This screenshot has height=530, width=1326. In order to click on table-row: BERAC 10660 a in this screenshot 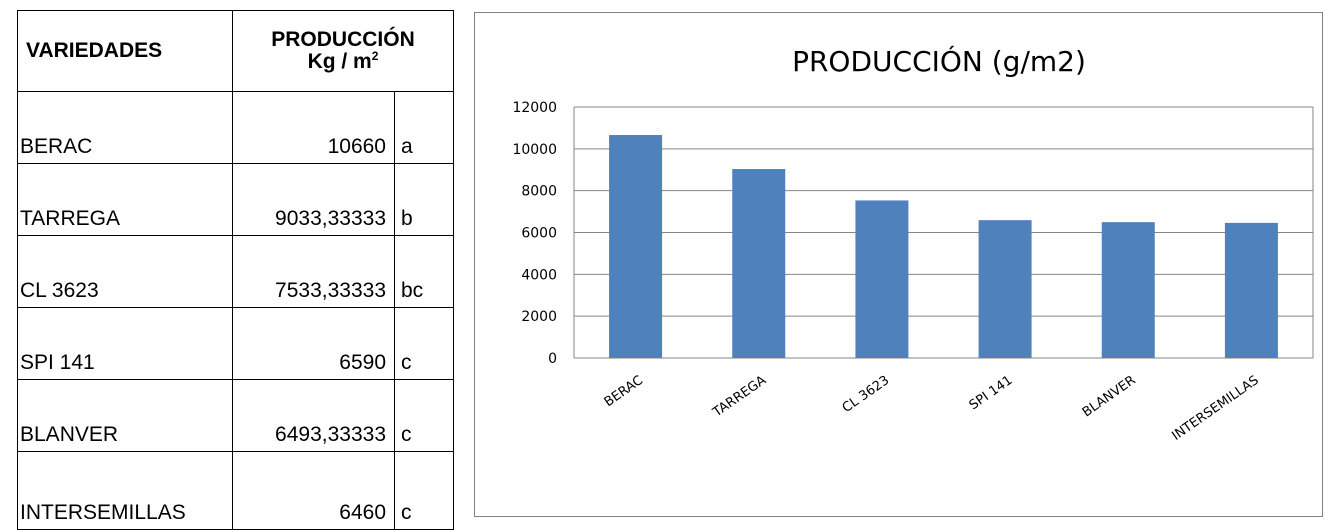, I will do `click(235, 127)`.